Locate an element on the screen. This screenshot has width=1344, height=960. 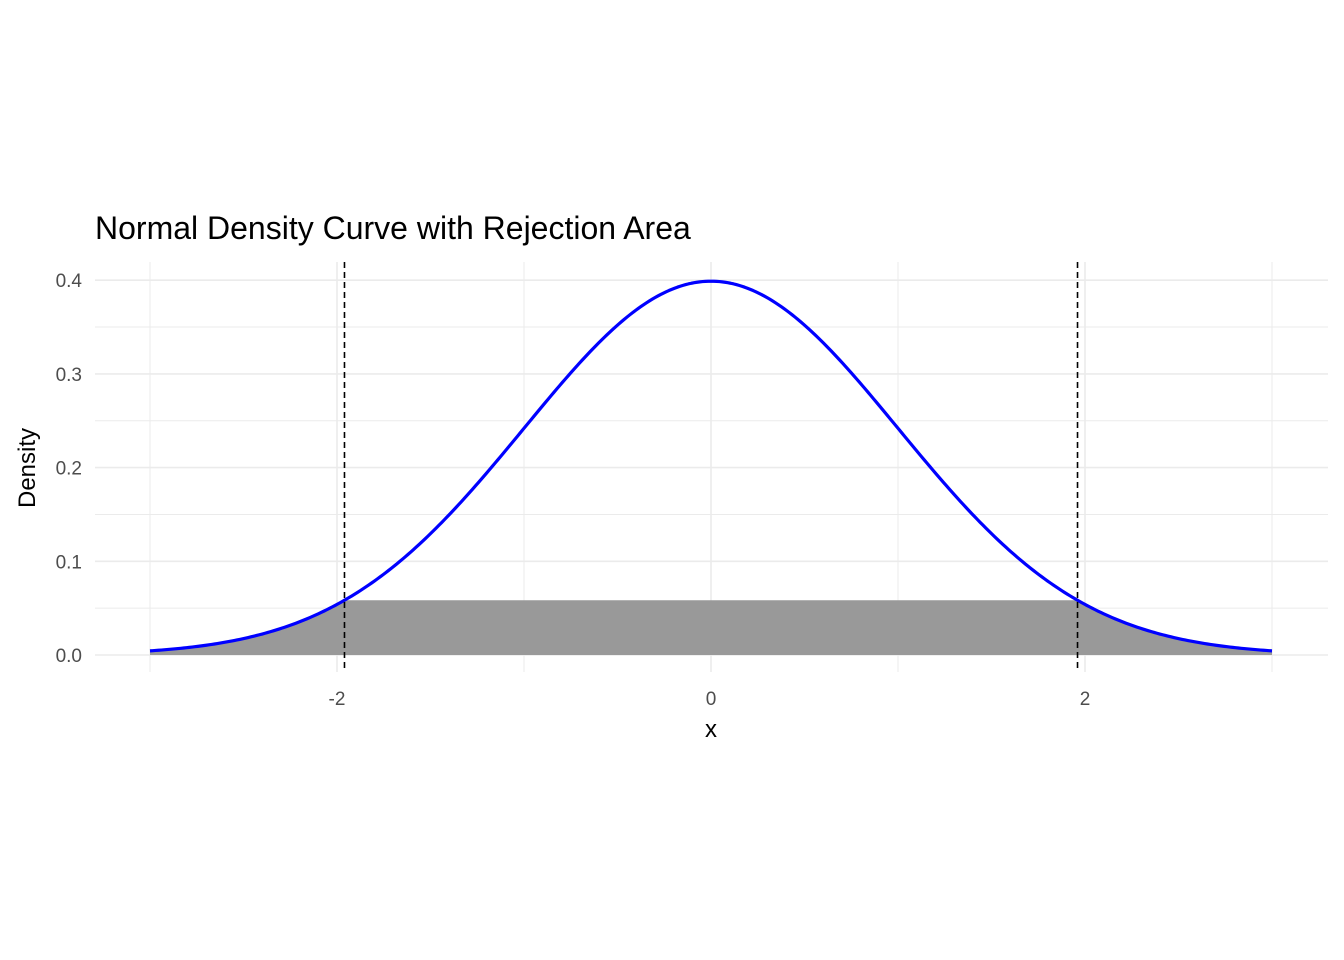
y-tick-label: 0.0 is located at coordinates (69, 656).